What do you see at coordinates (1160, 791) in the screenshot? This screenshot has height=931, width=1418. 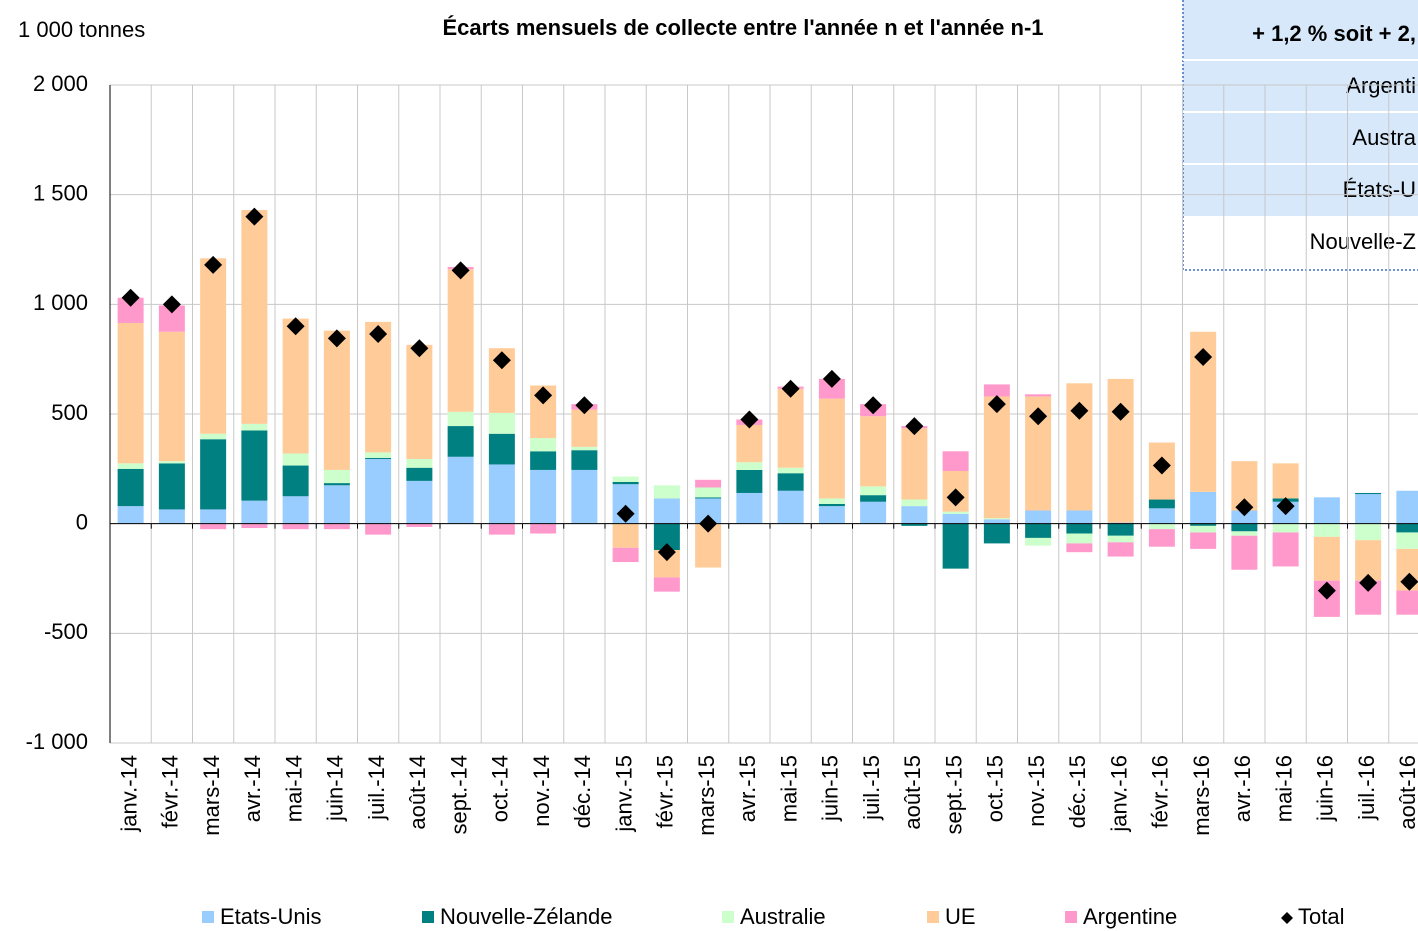 I see `x-tick-label: févr.-16` at bounding box center [1160, 791].